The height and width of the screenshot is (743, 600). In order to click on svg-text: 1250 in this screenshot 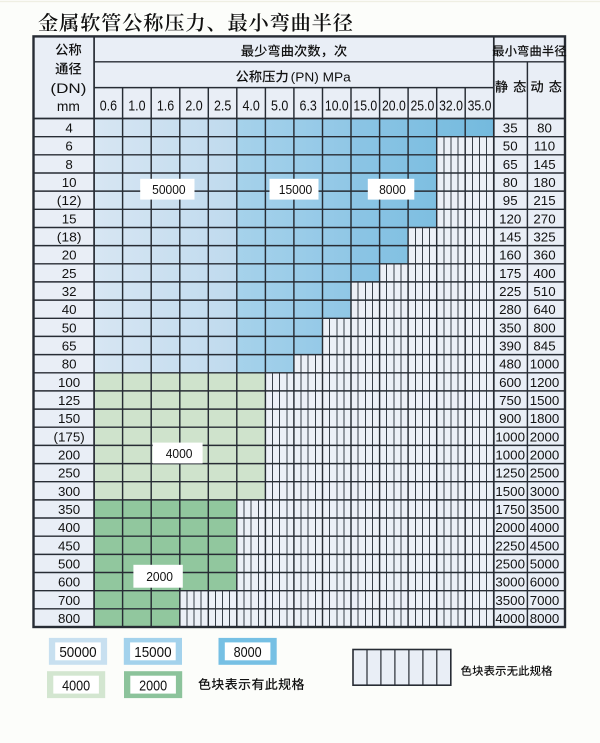, I will do `click(510, 473)`.